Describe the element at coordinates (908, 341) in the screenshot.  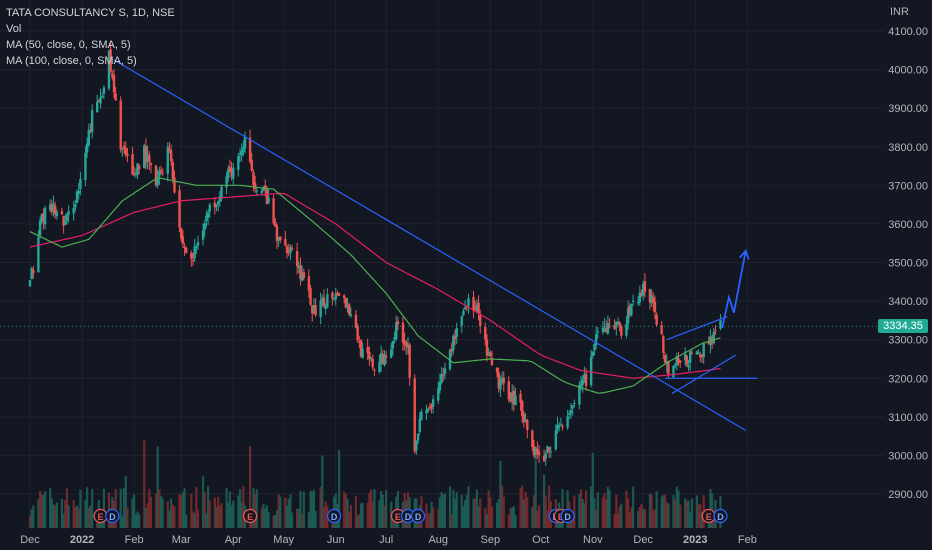
I see `y-tick-label: 3300.00` at that location.